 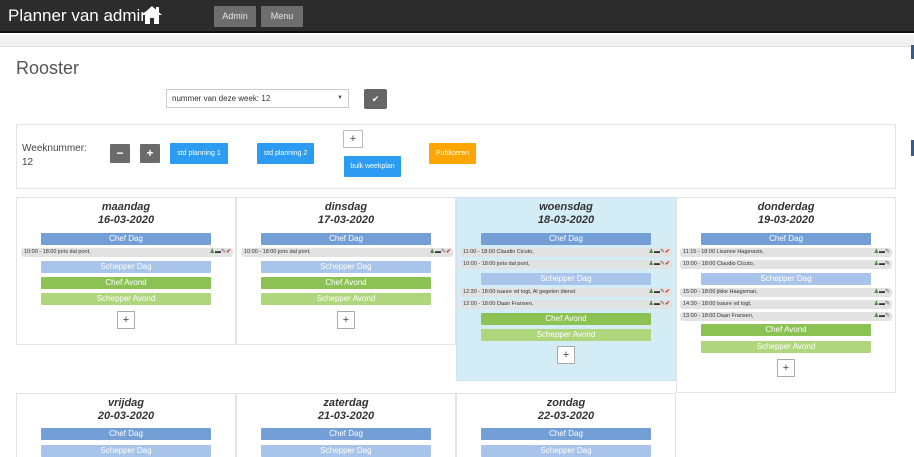 I want to click on week-minus-button: −, so click(x=120, y=153).